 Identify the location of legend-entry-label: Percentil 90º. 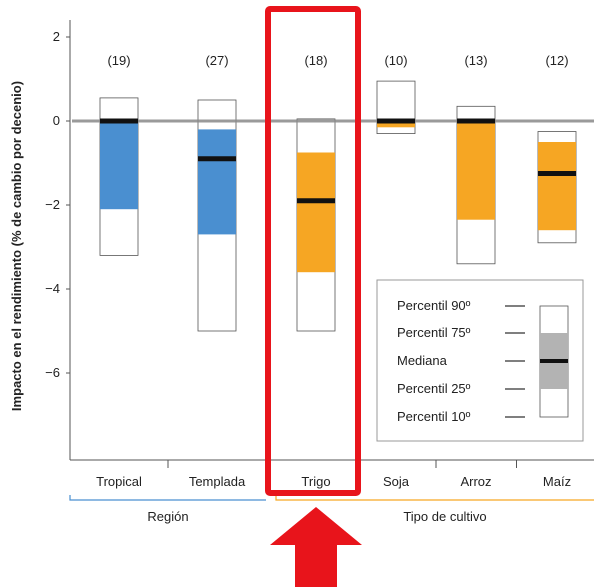
(434, 305).